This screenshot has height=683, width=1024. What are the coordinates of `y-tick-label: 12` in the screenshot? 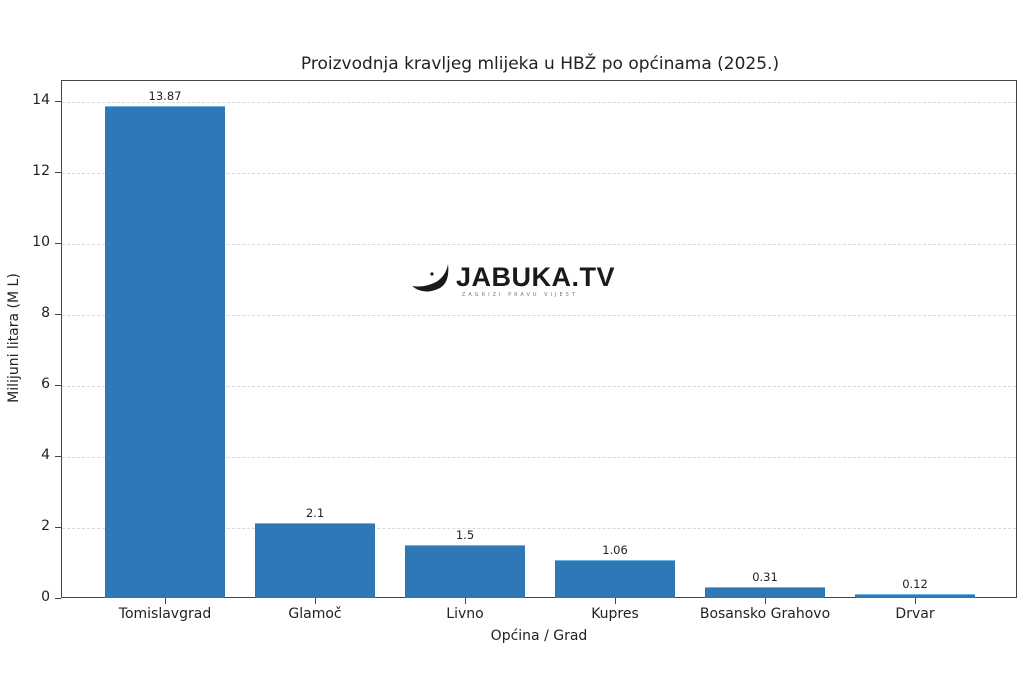 It's located at (41, 171).